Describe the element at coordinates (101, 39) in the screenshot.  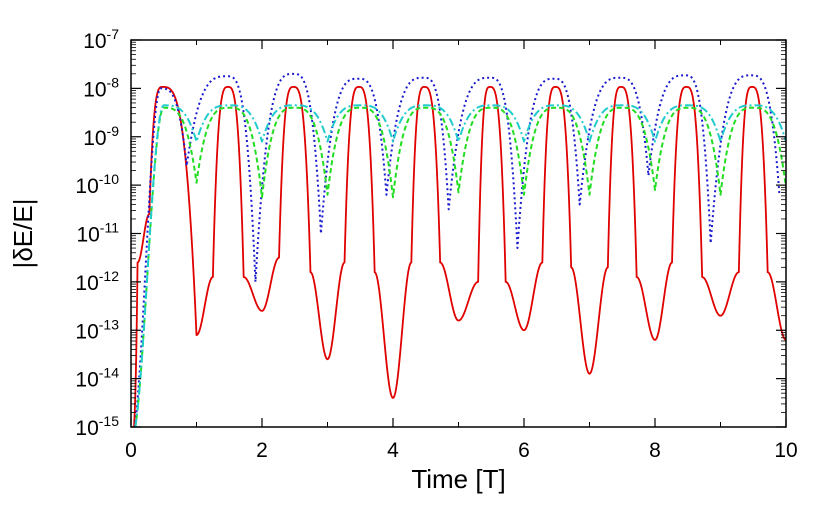
I see `y-tick-label-0: 10⁻⁷` at that location.